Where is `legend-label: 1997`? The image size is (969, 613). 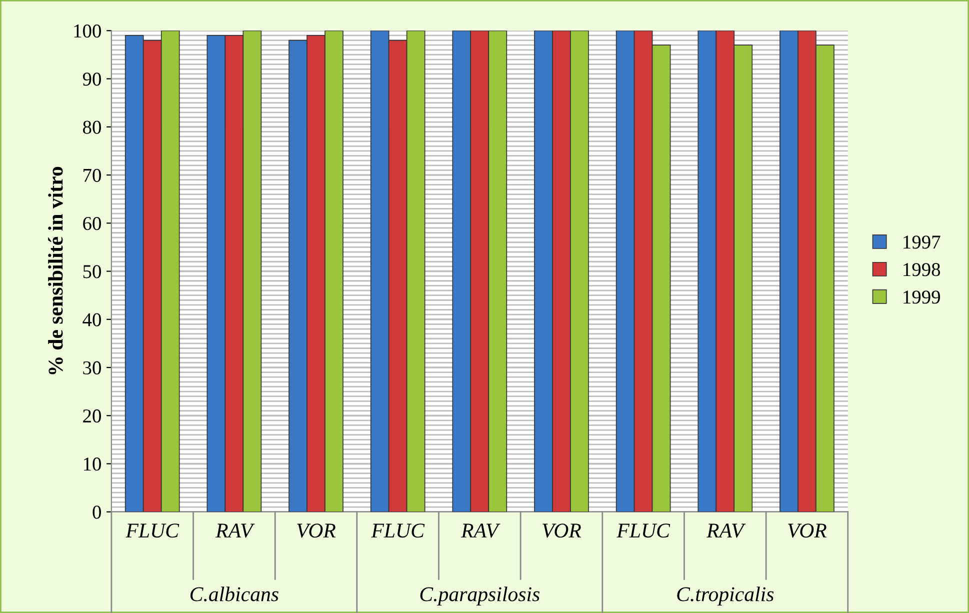
legend-label: 1997 is located at coordinates (922, 242).